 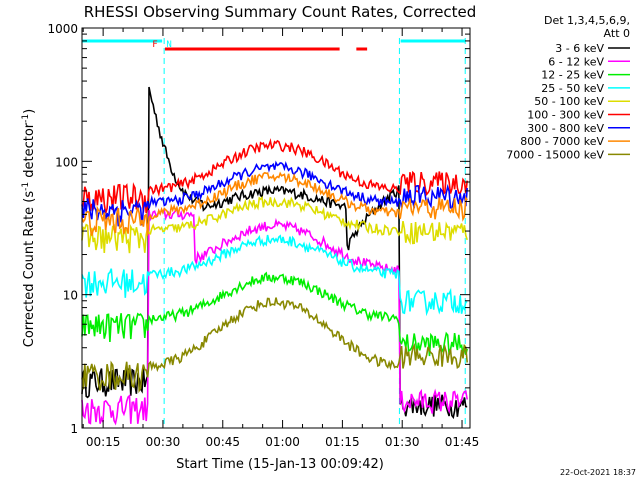 I want to click on y-axis-label: Corrected Count Rate (s-1 detector-1), so click(x=29, y=228).